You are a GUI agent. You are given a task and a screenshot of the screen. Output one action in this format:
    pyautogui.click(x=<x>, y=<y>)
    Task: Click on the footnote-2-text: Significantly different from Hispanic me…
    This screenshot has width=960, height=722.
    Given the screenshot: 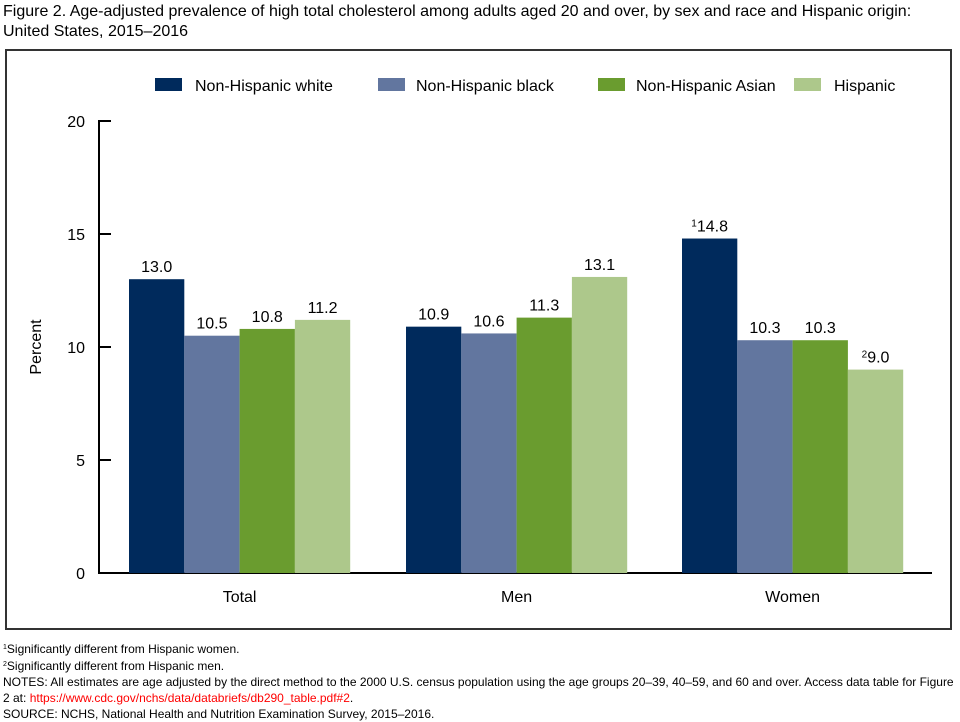 What is the action you would take?
    pyautogui.click(x=115, y=666)
    